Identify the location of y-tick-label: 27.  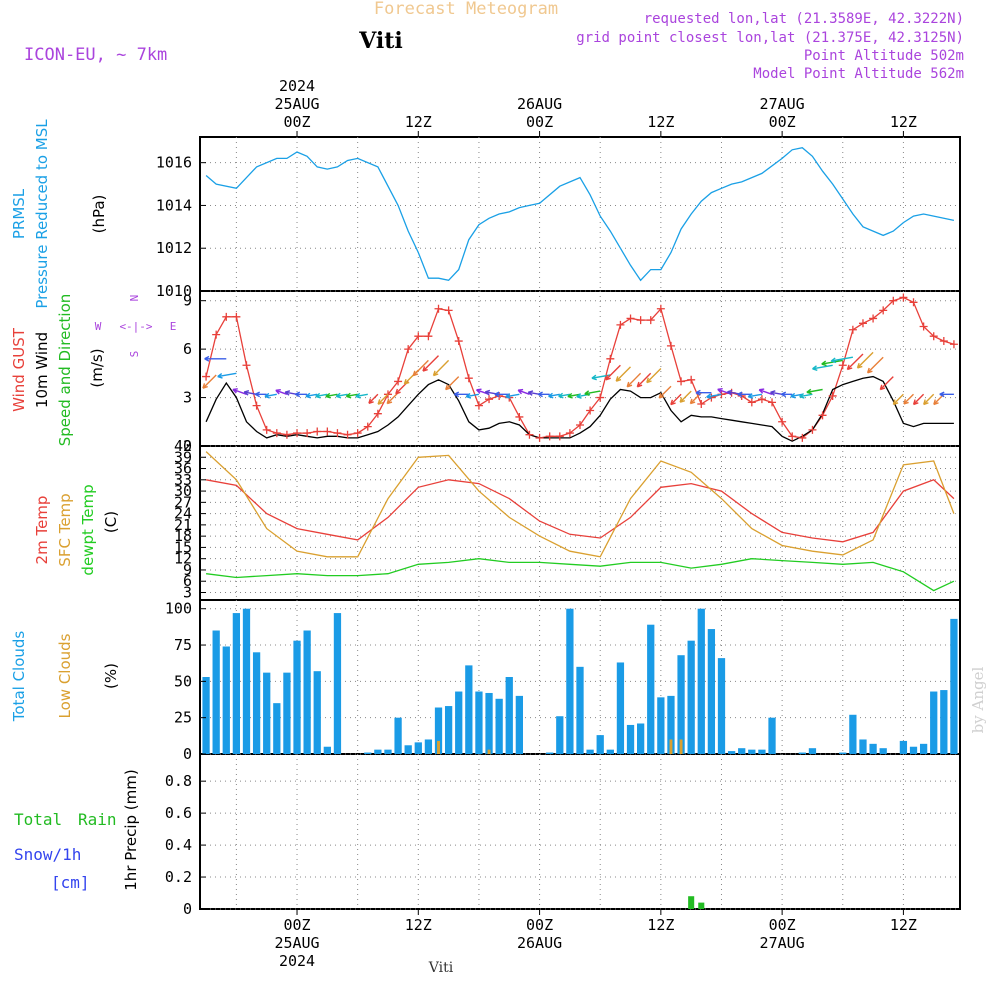
(183, 502).